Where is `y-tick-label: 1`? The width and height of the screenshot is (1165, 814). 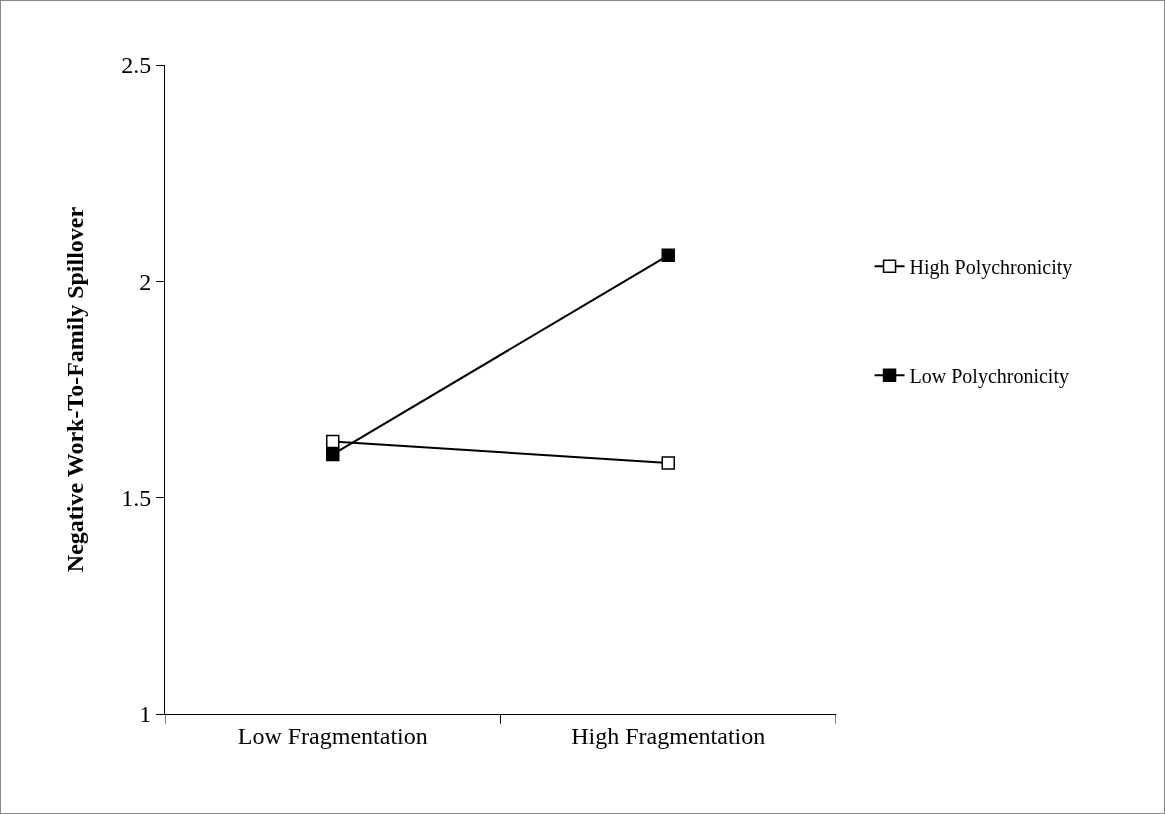
y-tick-label: 1 is located at coordinates (145, 714).